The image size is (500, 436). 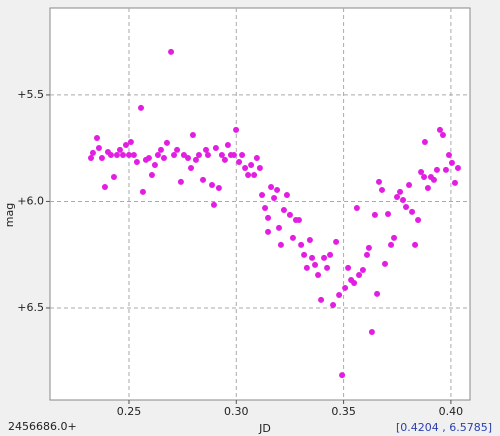 I want to click on cursor-readout: [0.4204 , 6.5785], so click(x=444, y=427).